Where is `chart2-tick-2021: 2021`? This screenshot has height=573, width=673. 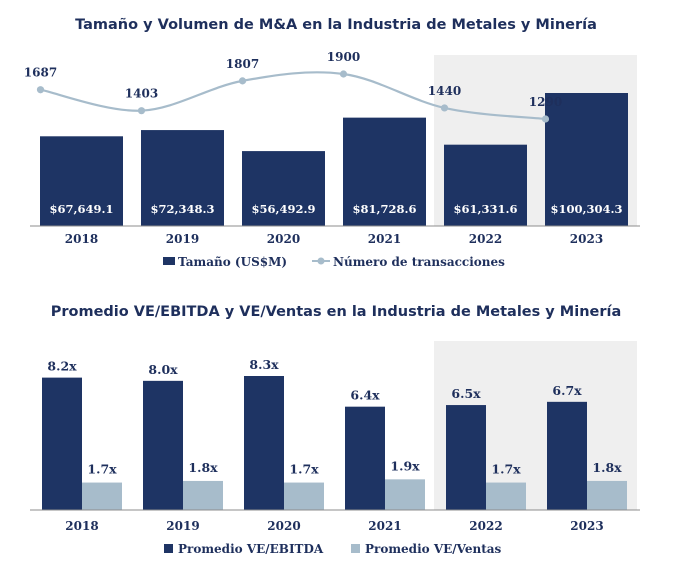
chart2-tick-2021: 2021 is located at coordinates (384, 526).